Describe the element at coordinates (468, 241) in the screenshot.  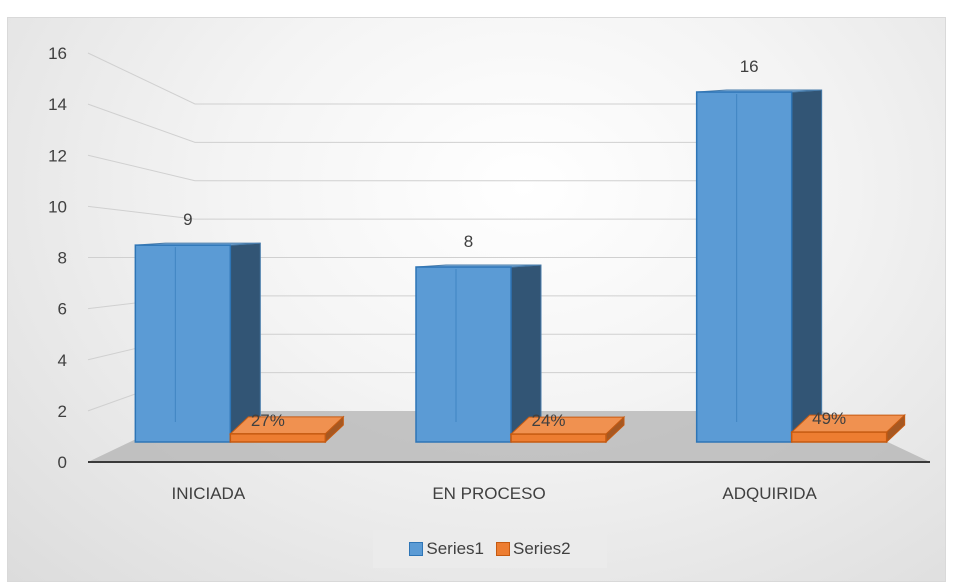
I see `data-label: 8` at that location.